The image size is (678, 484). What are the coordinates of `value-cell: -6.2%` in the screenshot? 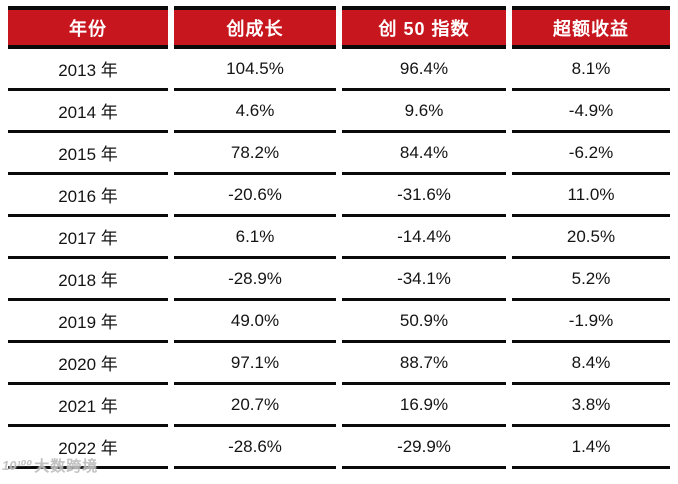 It's located at (591, 154).